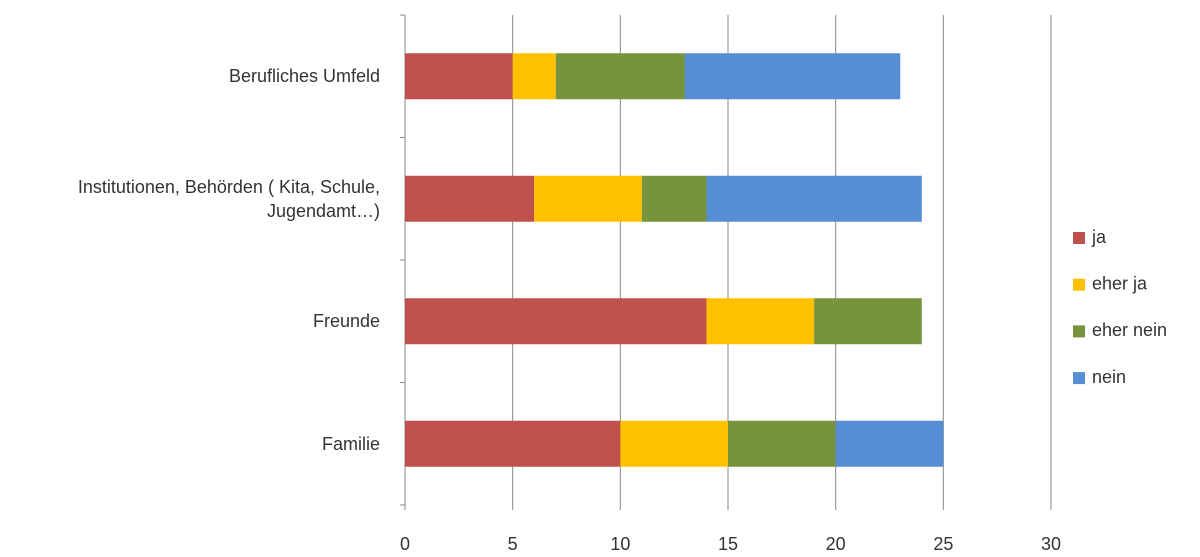 This screenshot has height=557, width=1200. Describe the element at coordinates (1109, 377) in the screenshot. I see `legend-label: nein` at that location.